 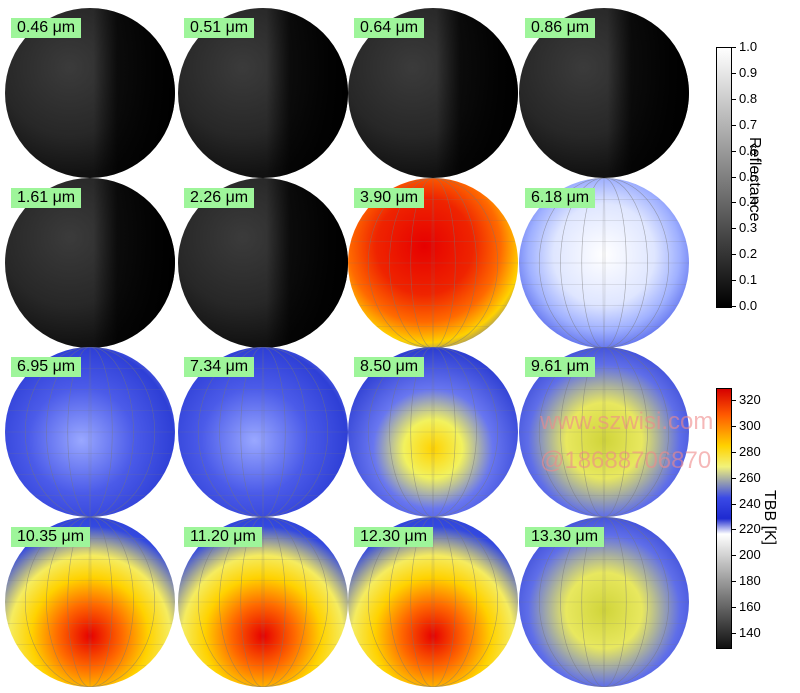 I want to click on earth-disk-image, so click(x=604, y=93).